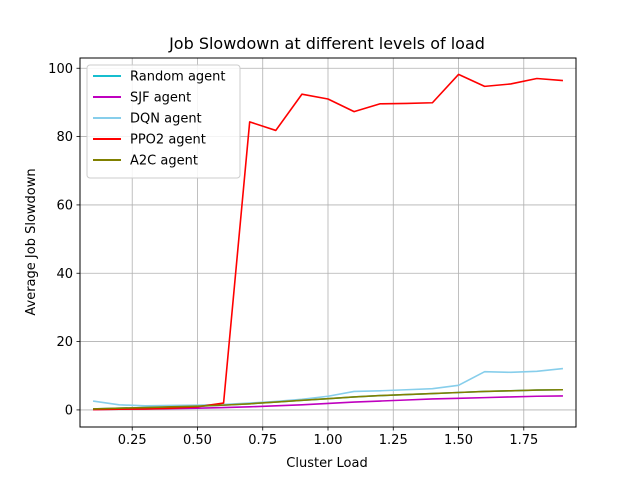 The width and height of the screenshot is (640, 480). What do you see at coordinates (64, 274) in the screenshot?
I see `y-tick-label: 40` at bounding box center [64, 274].